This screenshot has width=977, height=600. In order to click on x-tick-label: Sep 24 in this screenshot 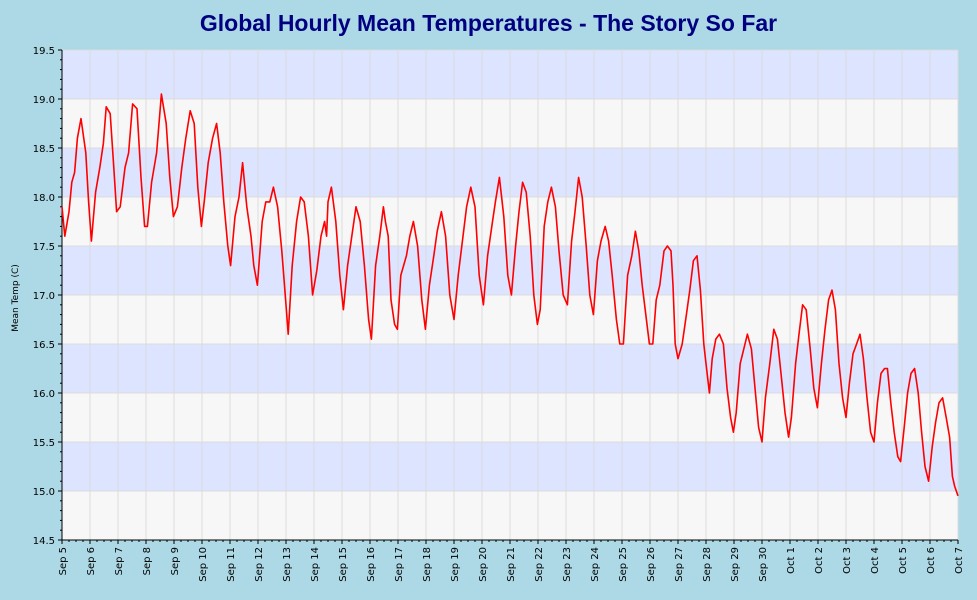, I will do `click(595, 564)`.